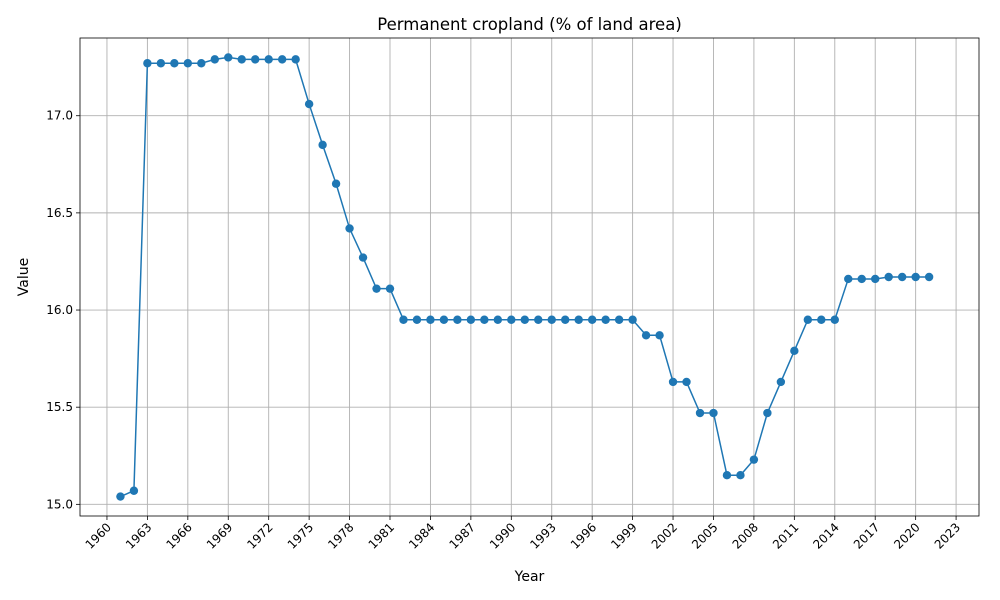  What do you see at coordinates (59, 407) in the screenshot?
I see `y-tick-label: 15.5` at bounding box center [59, 407].